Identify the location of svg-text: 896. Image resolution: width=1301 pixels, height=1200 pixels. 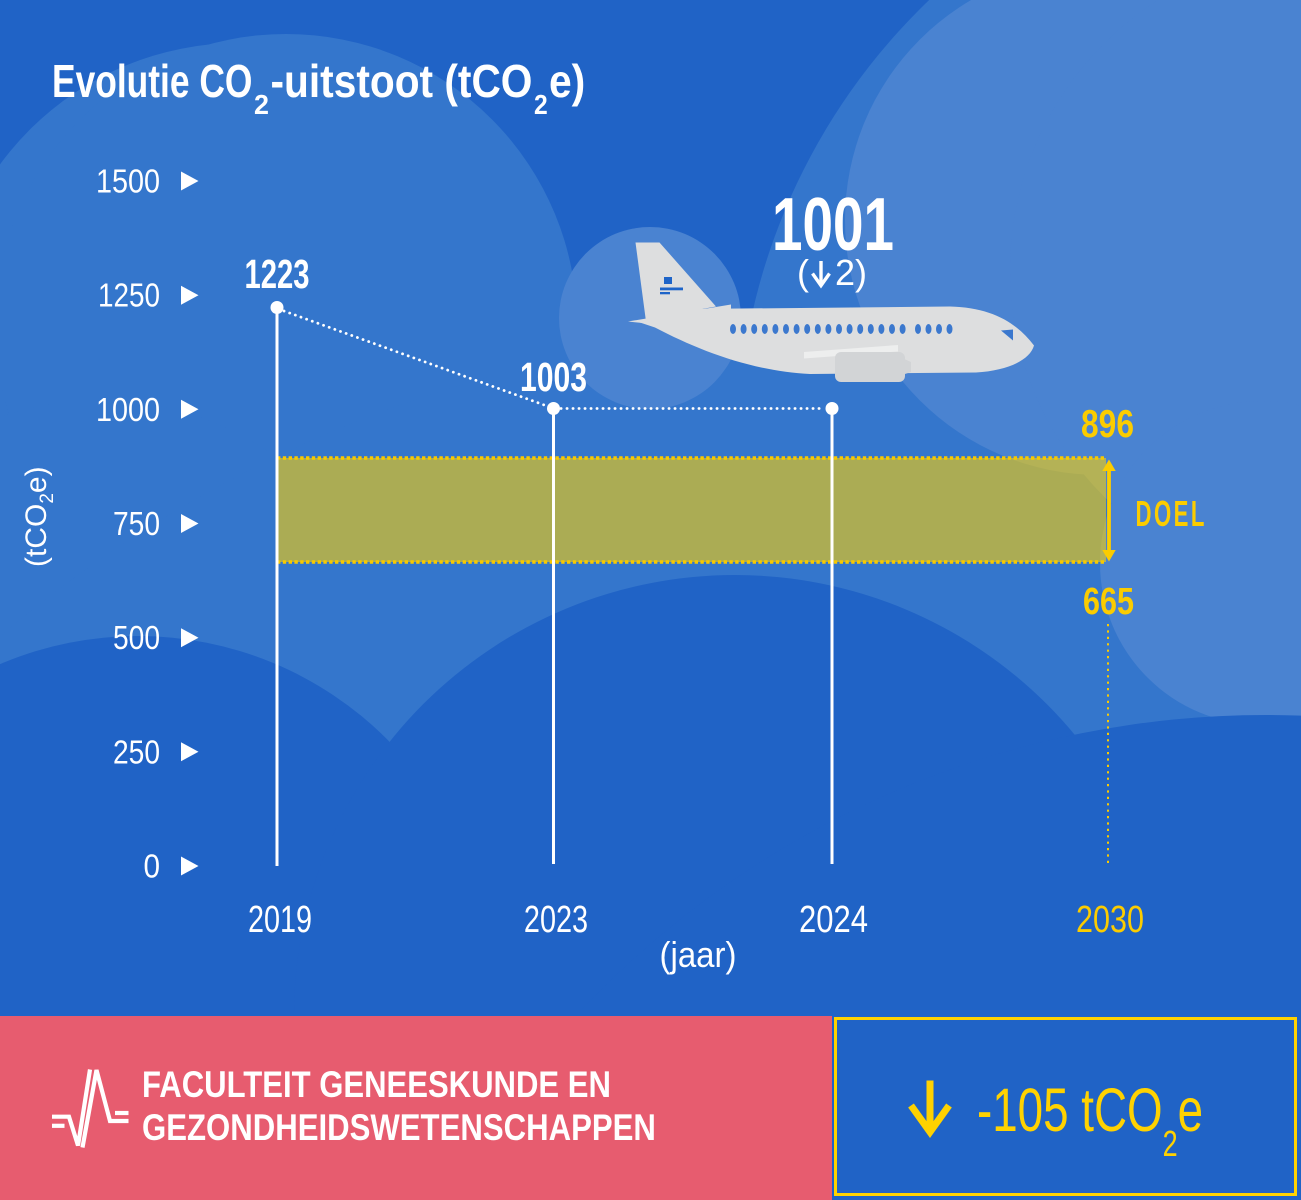
(1107, 424).